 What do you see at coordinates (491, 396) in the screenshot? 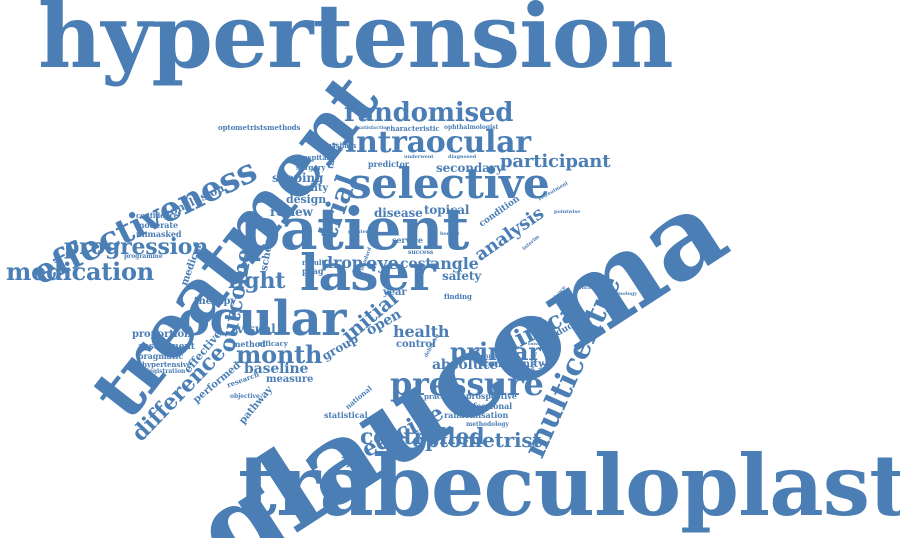
I see `word-prospective: prospective` at bounding box center [491, 396].